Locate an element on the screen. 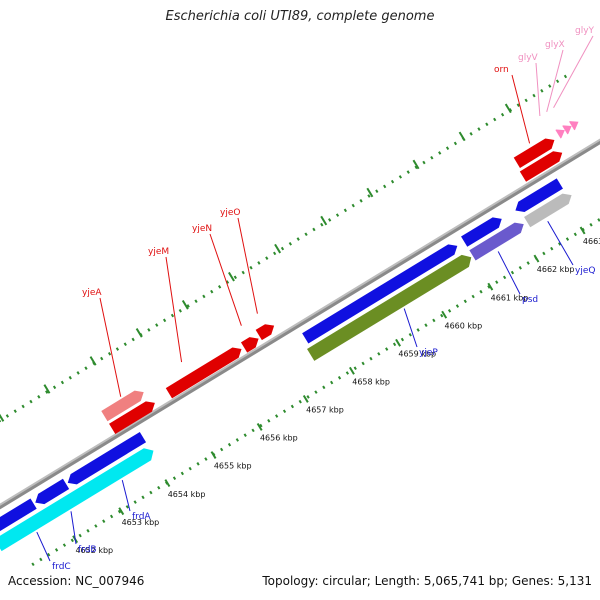 The width and height of the screenshot is (600, 600). gene-label-orn: orn is located at coordinates (501, 70).